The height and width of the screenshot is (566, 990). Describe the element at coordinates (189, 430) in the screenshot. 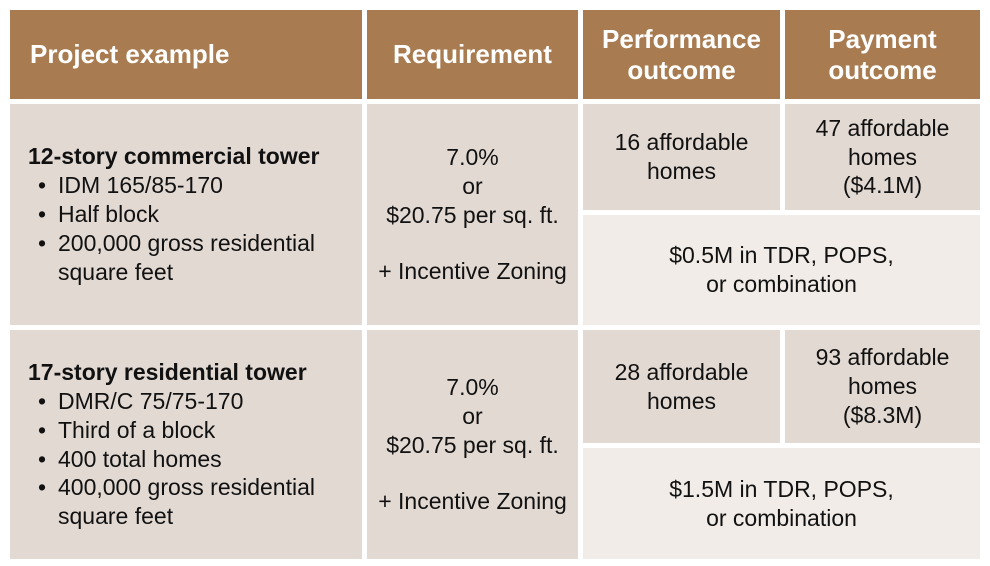

I see `bullet-item: Third of a block` at that location.